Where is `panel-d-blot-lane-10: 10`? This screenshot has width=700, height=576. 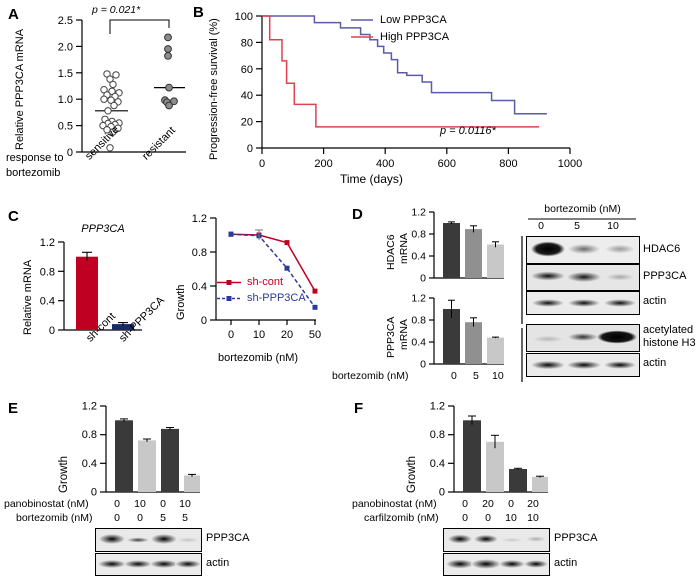
panel-d-blot-lane-10: 10 is located at coordinates (613, 226).